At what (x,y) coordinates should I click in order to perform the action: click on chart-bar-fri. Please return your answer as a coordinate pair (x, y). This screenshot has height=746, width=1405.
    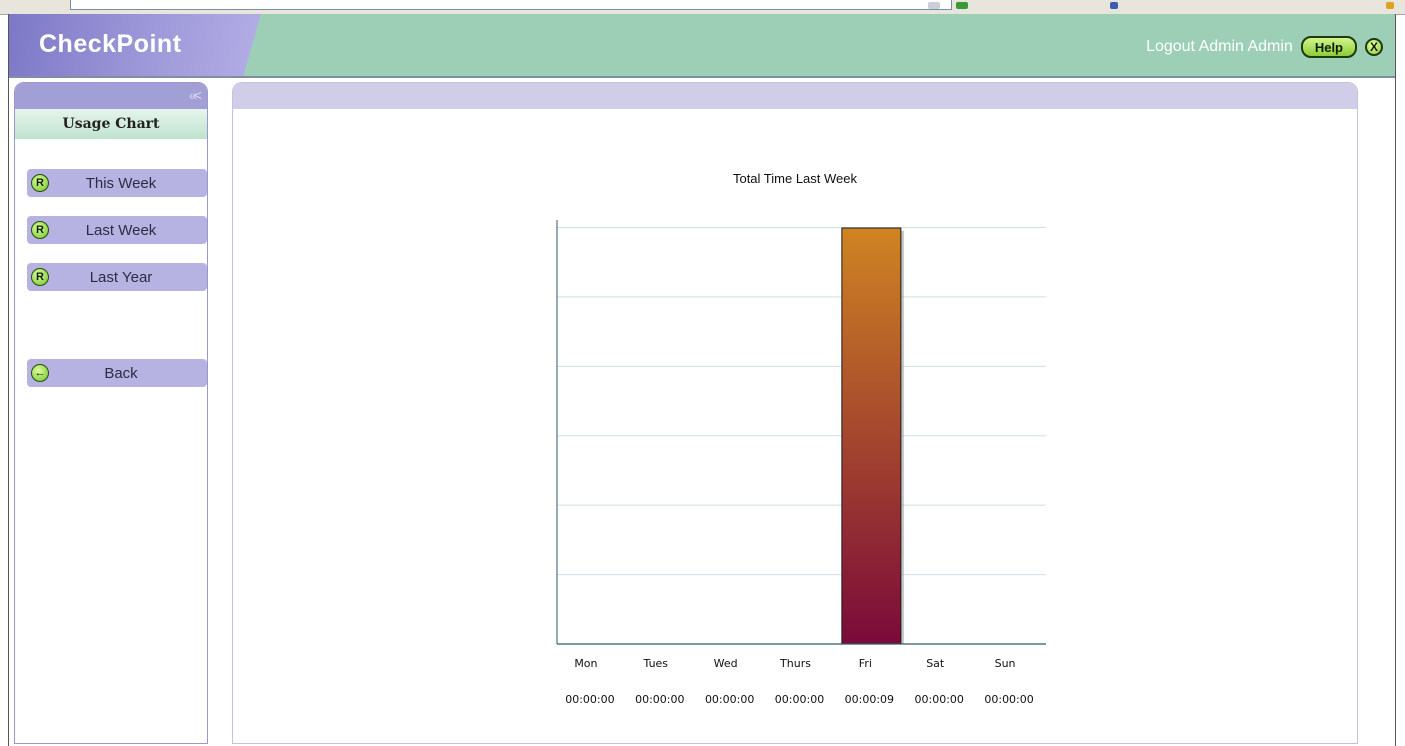
    Looking at the image, I should click on (871, 436).